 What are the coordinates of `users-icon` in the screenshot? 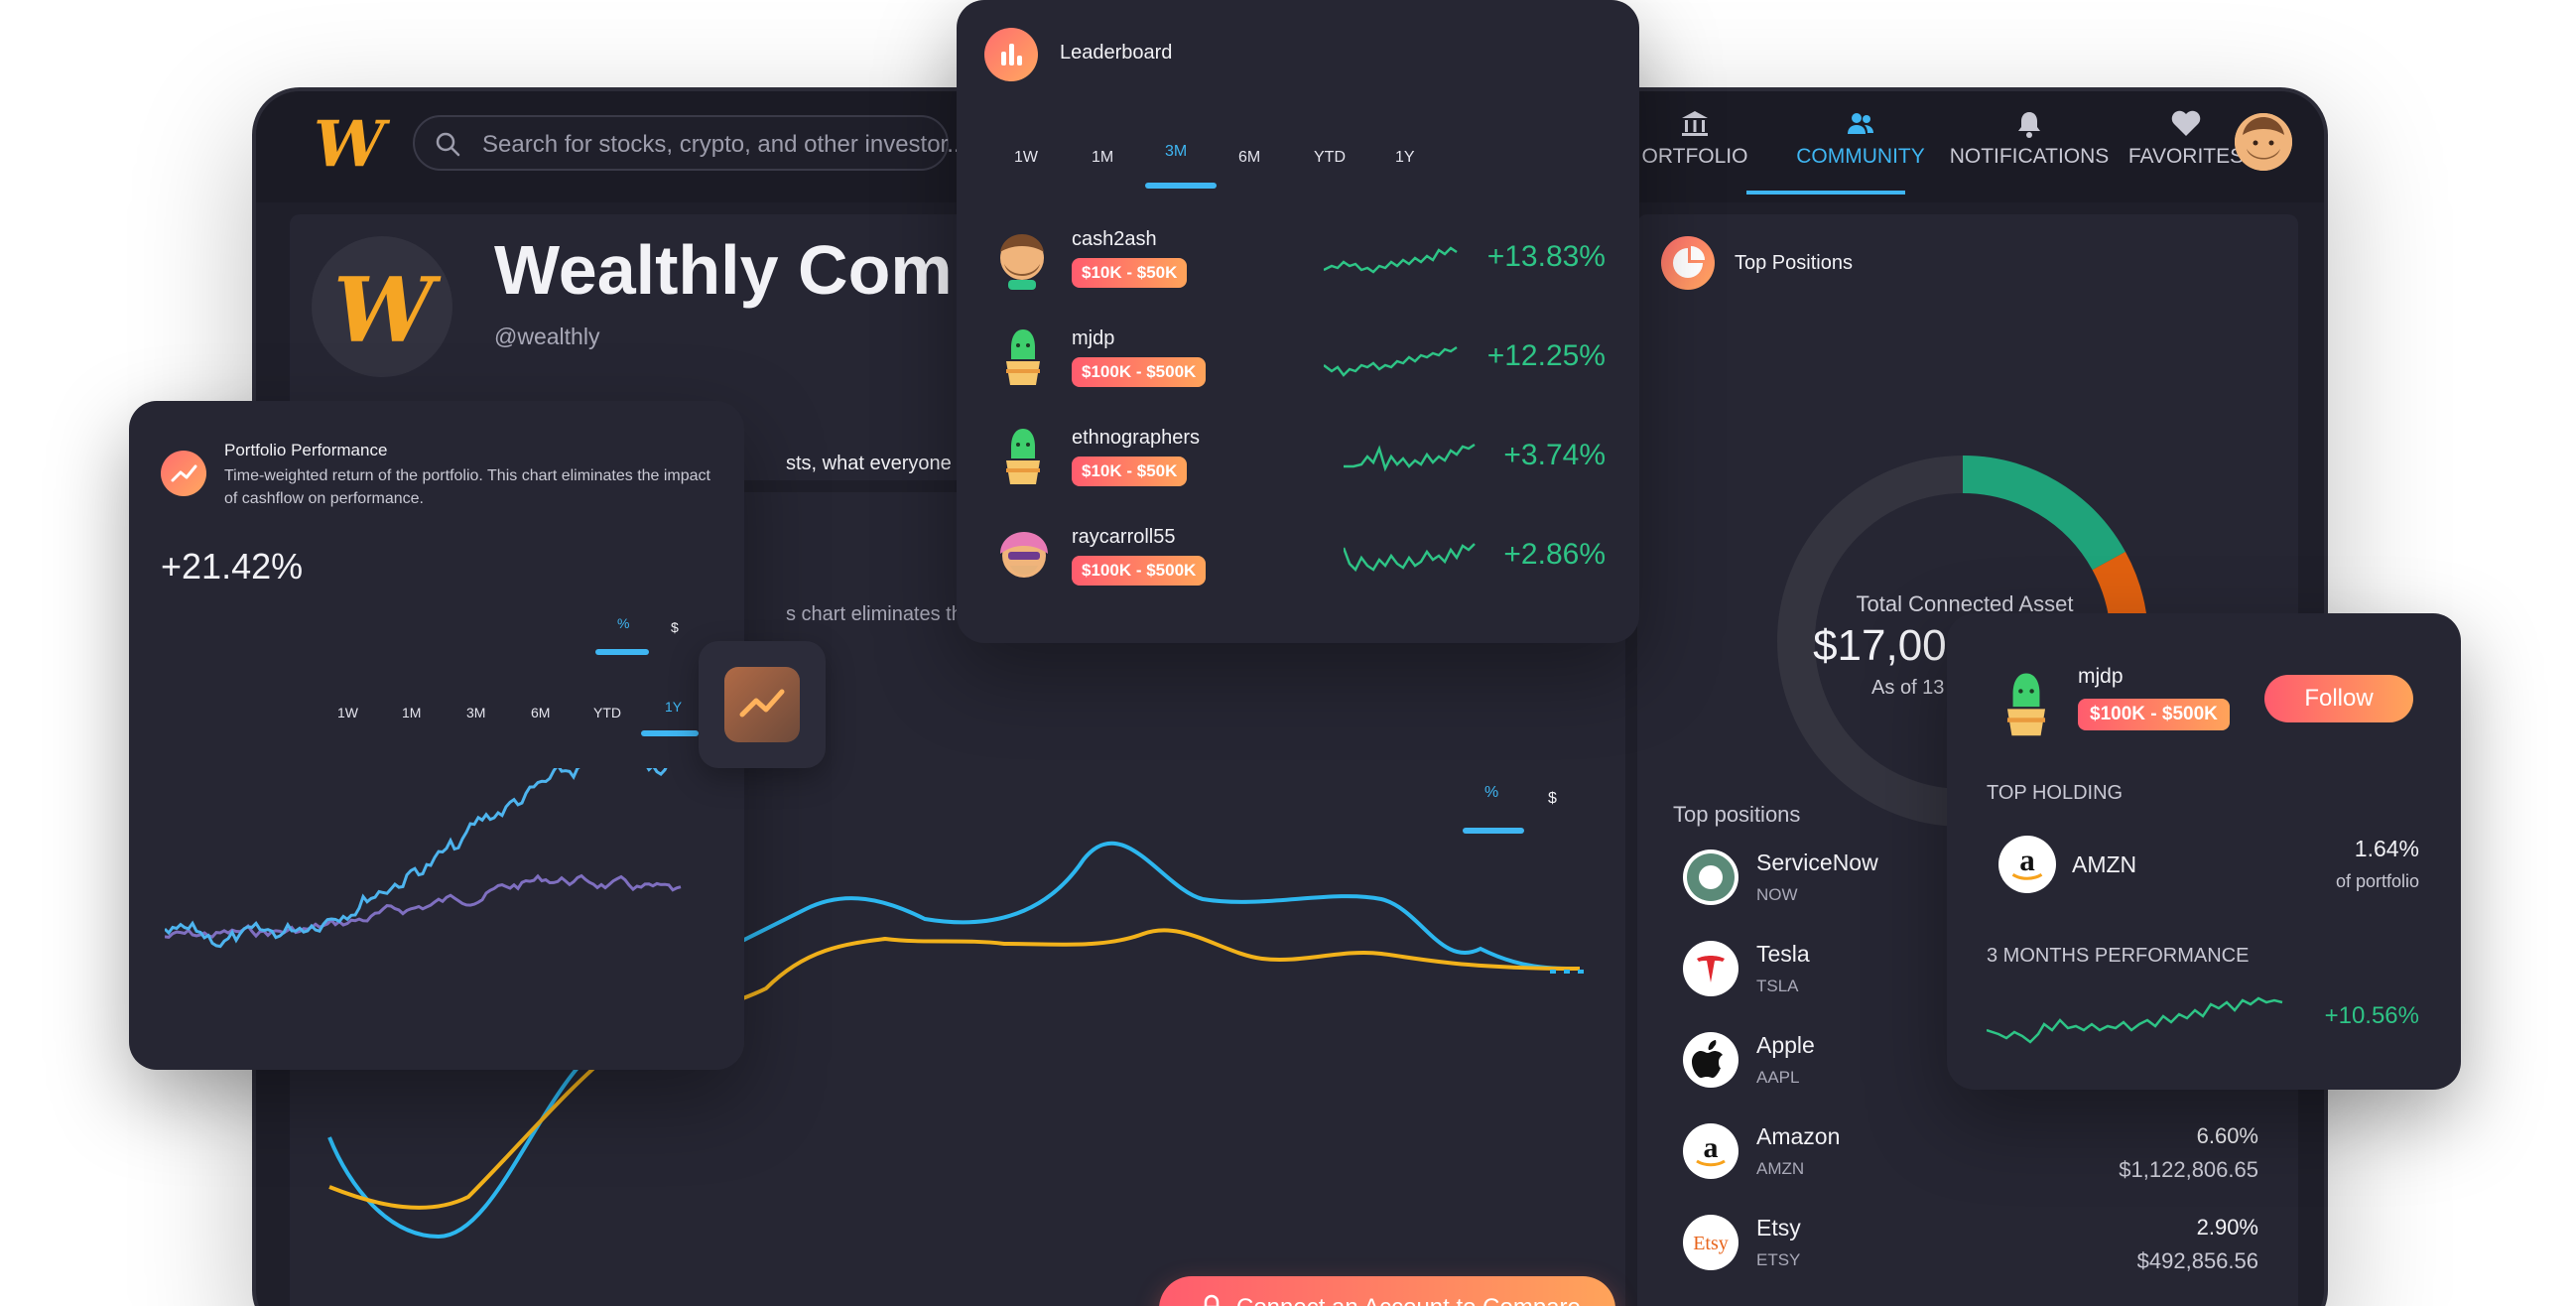 It's located at (1861, 123).